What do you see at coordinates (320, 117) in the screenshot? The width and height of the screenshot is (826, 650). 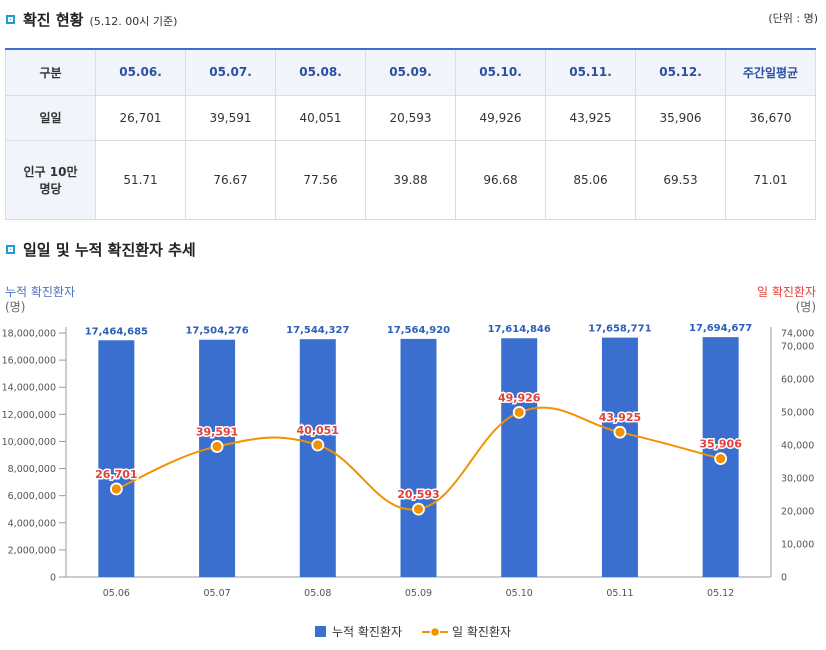 I see `table-cell: 40,051` at bounding box center [320, 117].